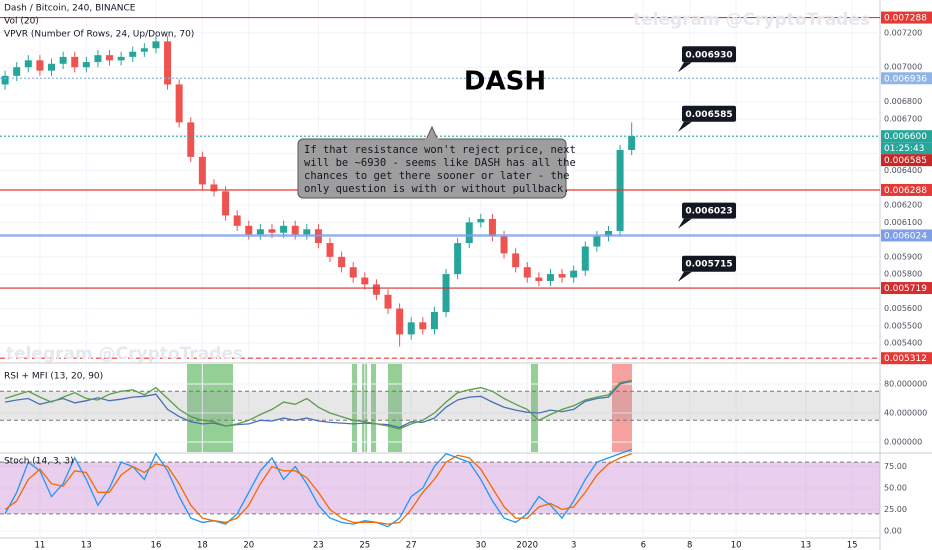 The height and width of the screenshot is (550, 932). Describe the element at coordinates (40, 545) in the screenshot. I see `x-tick-label: 11` at that location.